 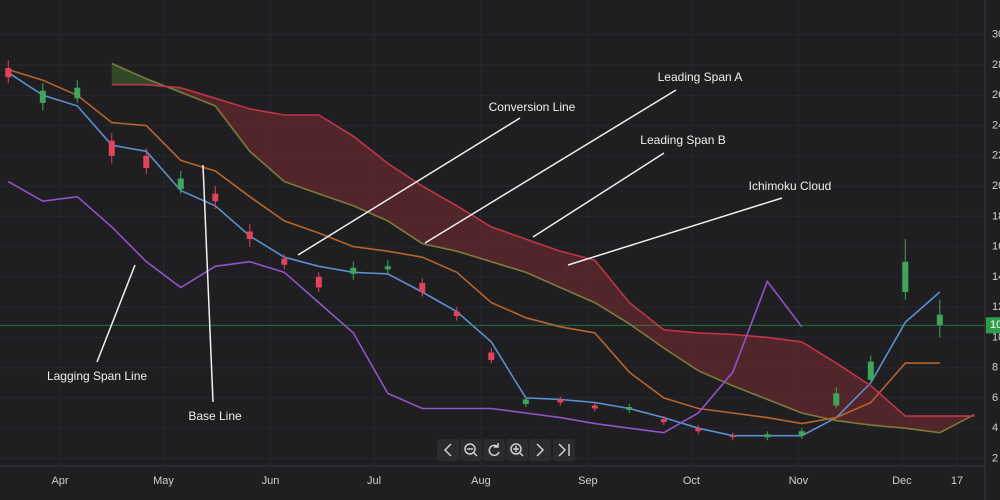 I want to click on last-price-label: 10.8, so click(x=995, y=325).